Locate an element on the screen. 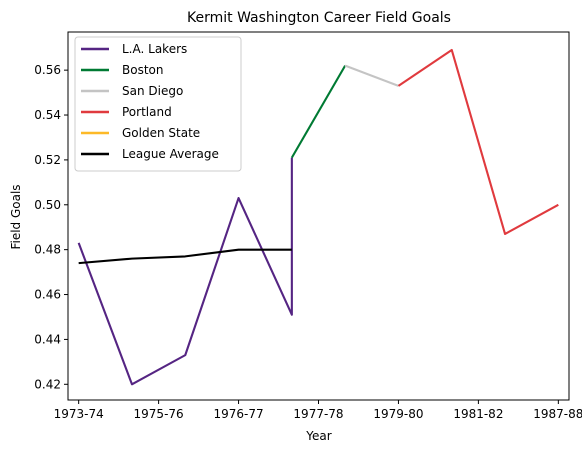 This screenshot has width=582, height=453. legend-label: Golden State is located at coordinates (161, 133).